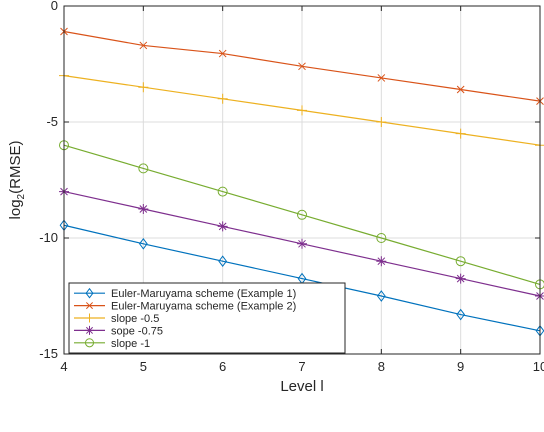 This screenshot has height=432, width=544. I want to click on y-tick-label: -15, so click(48, 353).